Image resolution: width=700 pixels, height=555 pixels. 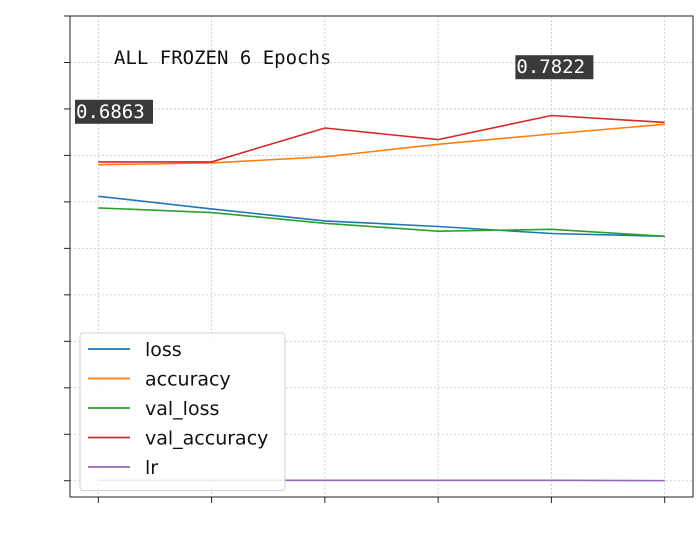 What do you see at coordinates (381, 144) in the screenshot?
I see `series-line-accuracy` at bounding box center [381, 144].